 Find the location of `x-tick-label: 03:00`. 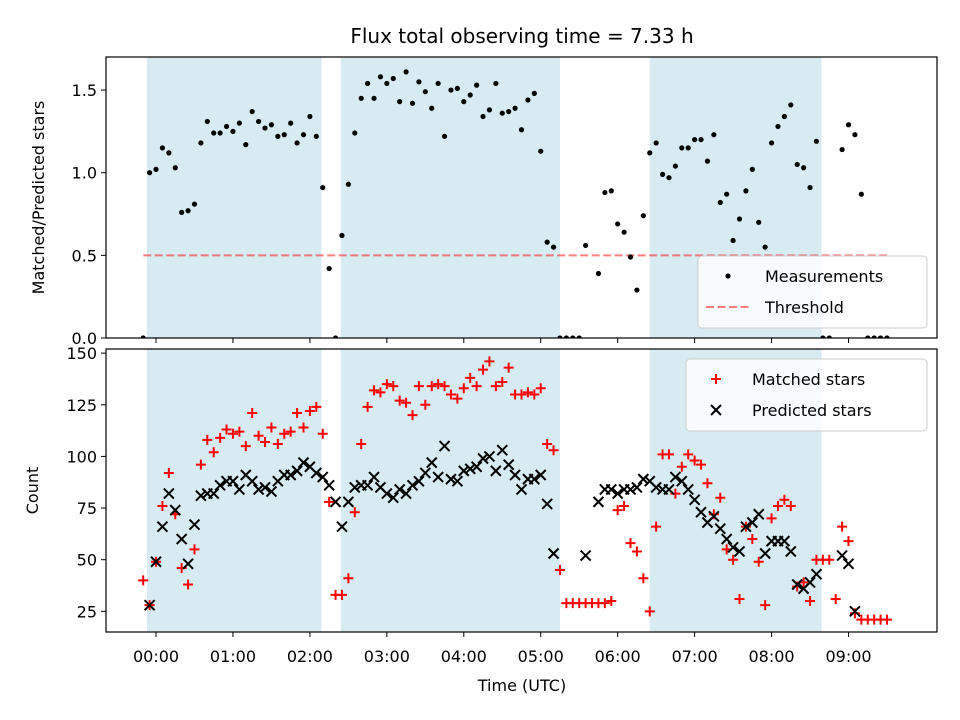

x-tick-label: 03:00 is located at coordinates (387, 656).